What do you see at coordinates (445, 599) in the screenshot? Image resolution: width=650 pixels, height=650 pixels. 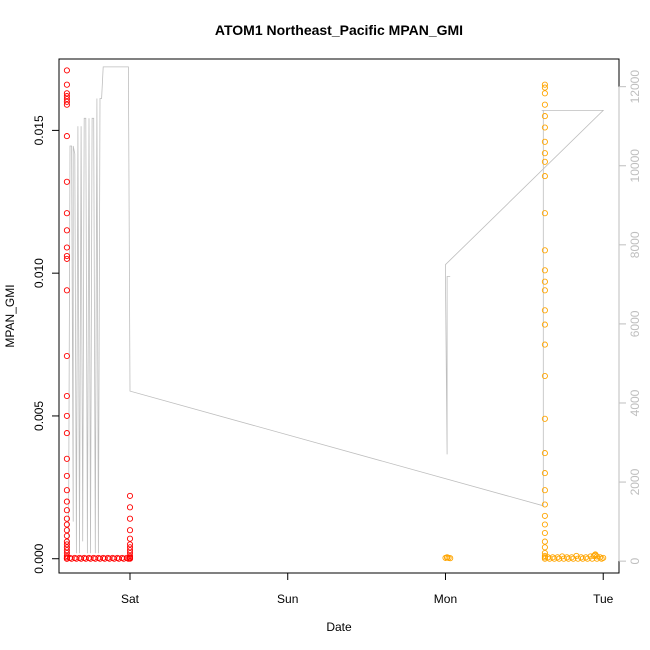 I see `x-tick-label: Mon` at bounding box center [445, 599].